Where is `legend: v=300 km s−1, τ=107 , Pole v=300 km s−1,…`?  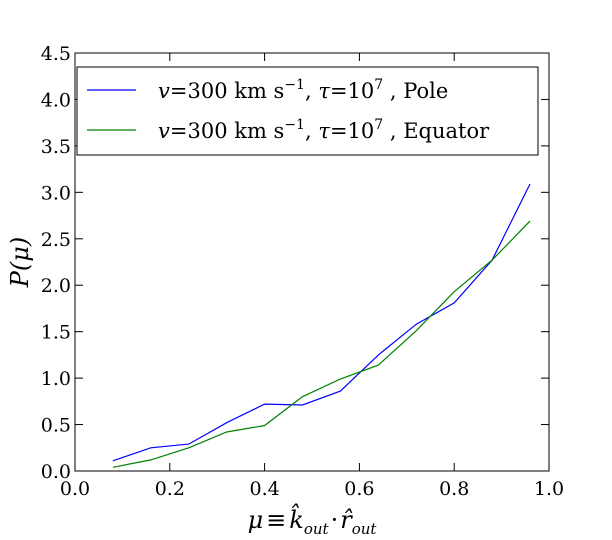
legend: v=300 km s−1, τ=107 , Pole v=300 km s−1,… is located at coordinates (307, 111).